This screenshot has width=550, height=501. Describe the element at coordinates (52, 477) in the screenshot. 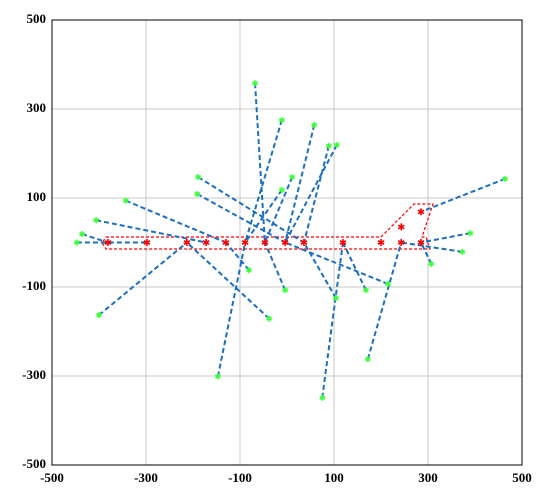

I see `x-tick-label: -500` at that location.